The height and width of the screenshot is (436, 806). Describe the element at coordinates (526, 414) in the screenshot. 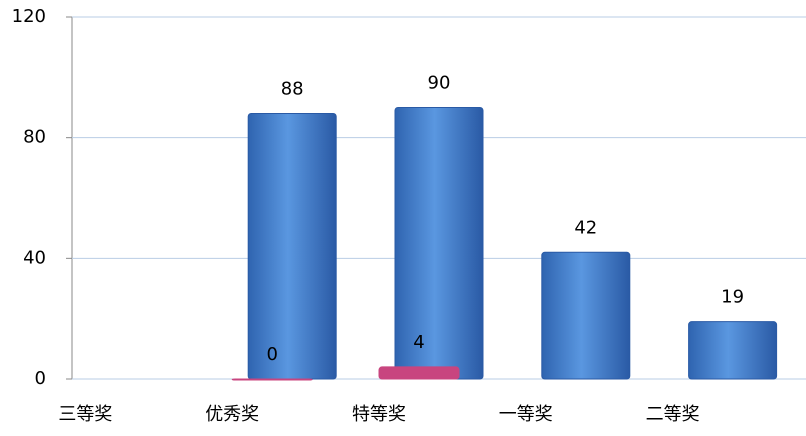

I see `x-tick-label: 一等奖` at that location.